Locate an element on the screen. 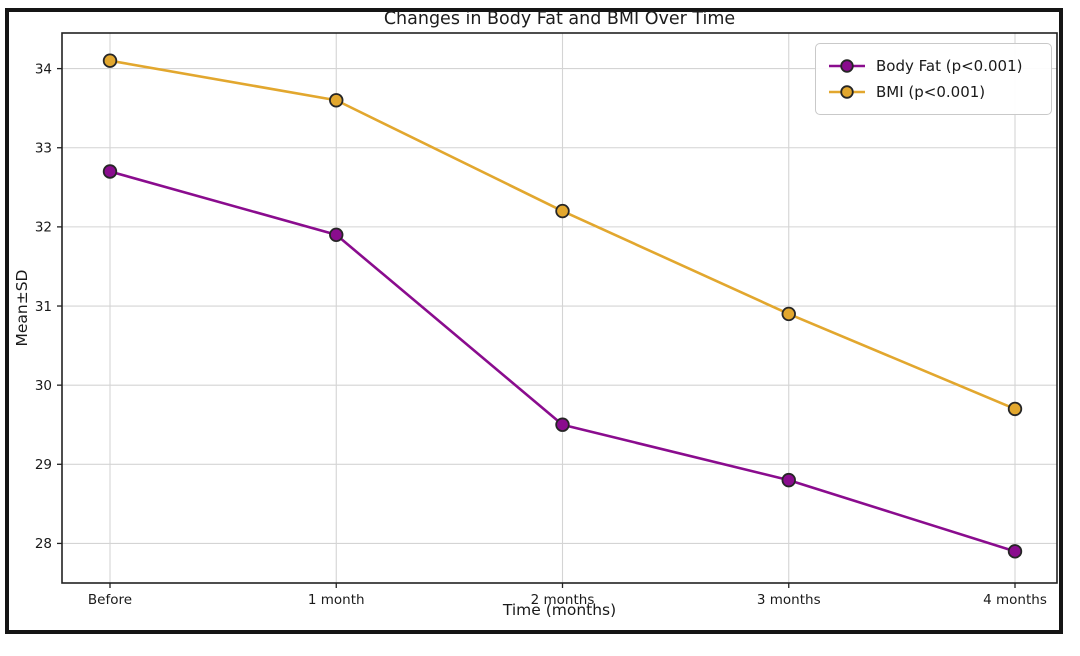 The image size is (1080, 656). legend-label-body-fat: Body Fat (p<0.001) is located at coordinates (949, 65).